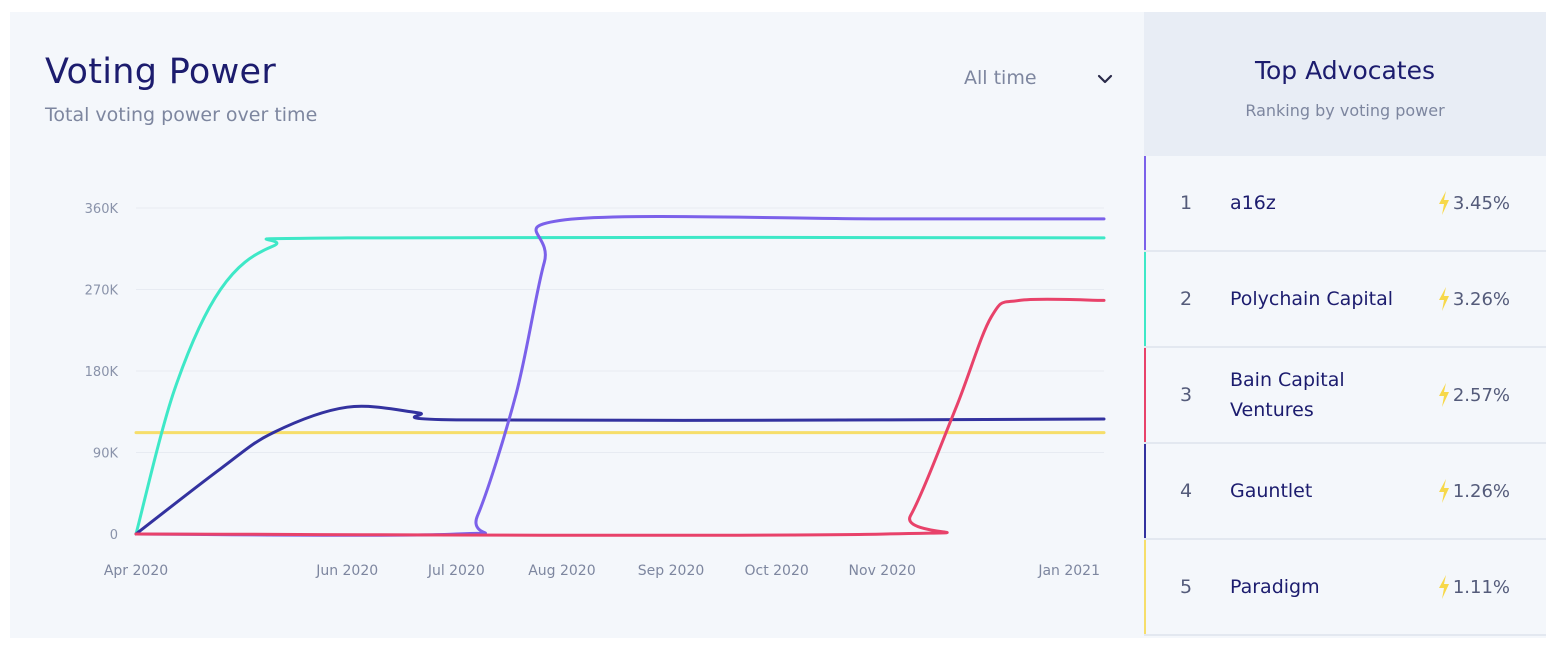 This screenshot has height=646, width=1556. I want to click on advocate-row: 2 Polychain Capital 3.26%, so click(1345, 300).